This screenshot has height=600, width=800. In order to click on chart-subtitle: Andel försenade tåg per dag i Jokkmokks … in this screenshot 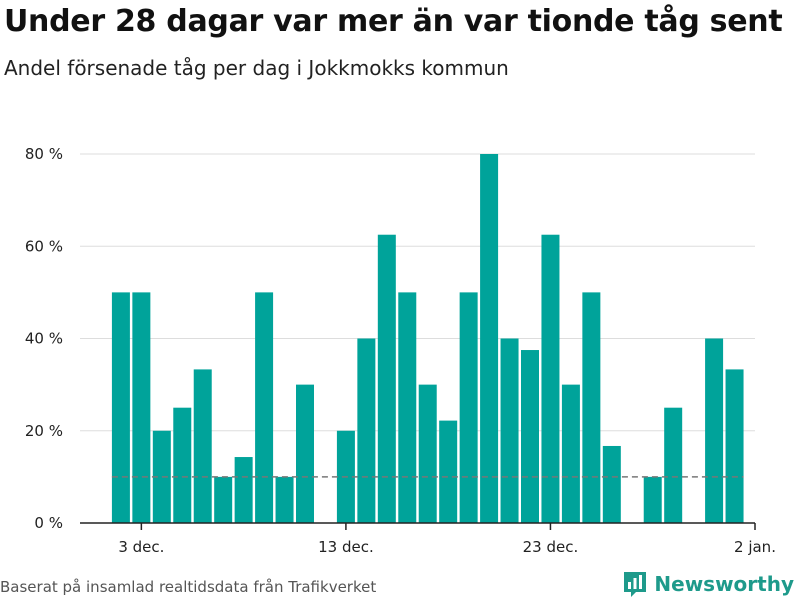, I will do `click(256, 68)`.